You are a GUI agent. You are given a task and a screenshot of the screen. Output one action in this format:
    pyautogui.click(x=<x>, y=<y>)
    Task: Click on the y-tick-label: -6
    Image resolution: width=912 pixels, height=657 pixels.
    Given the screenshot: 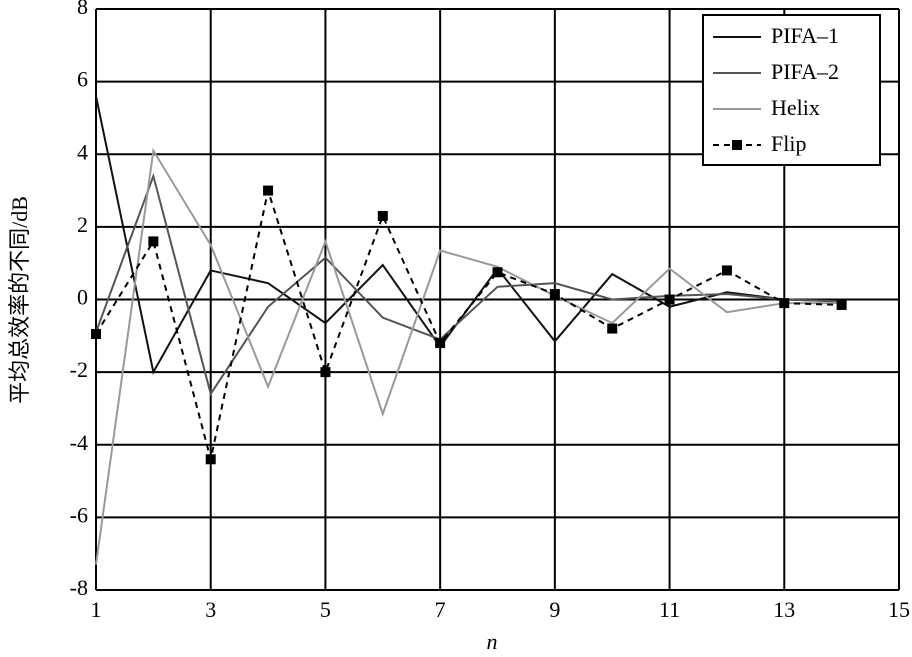 What is the action you would take?
    pyautogui.click(x=79, y=514)
    